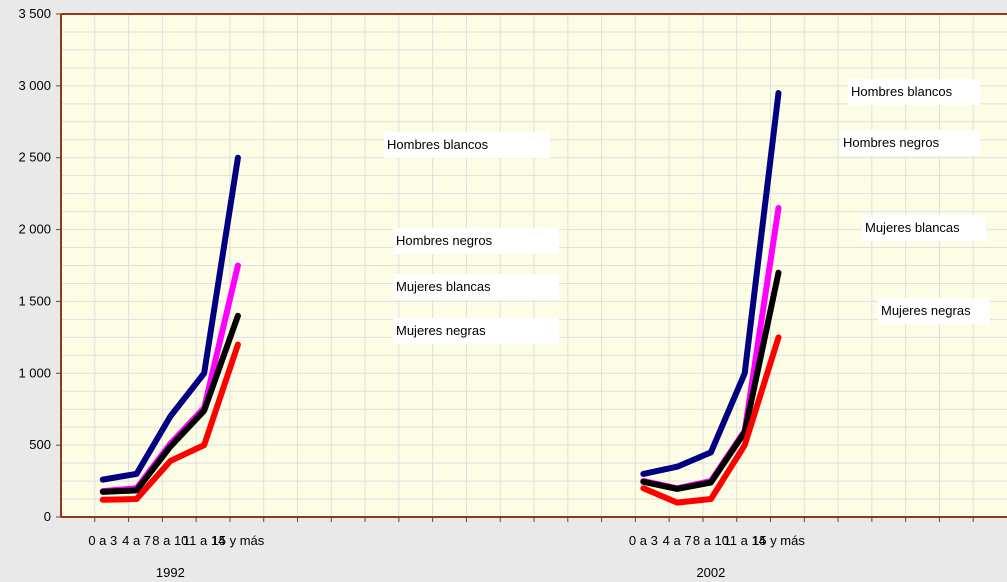 The width and height of the screenshot is (1007, 582). I want to click on y-tick-label: 1 000, so click(34, 372).